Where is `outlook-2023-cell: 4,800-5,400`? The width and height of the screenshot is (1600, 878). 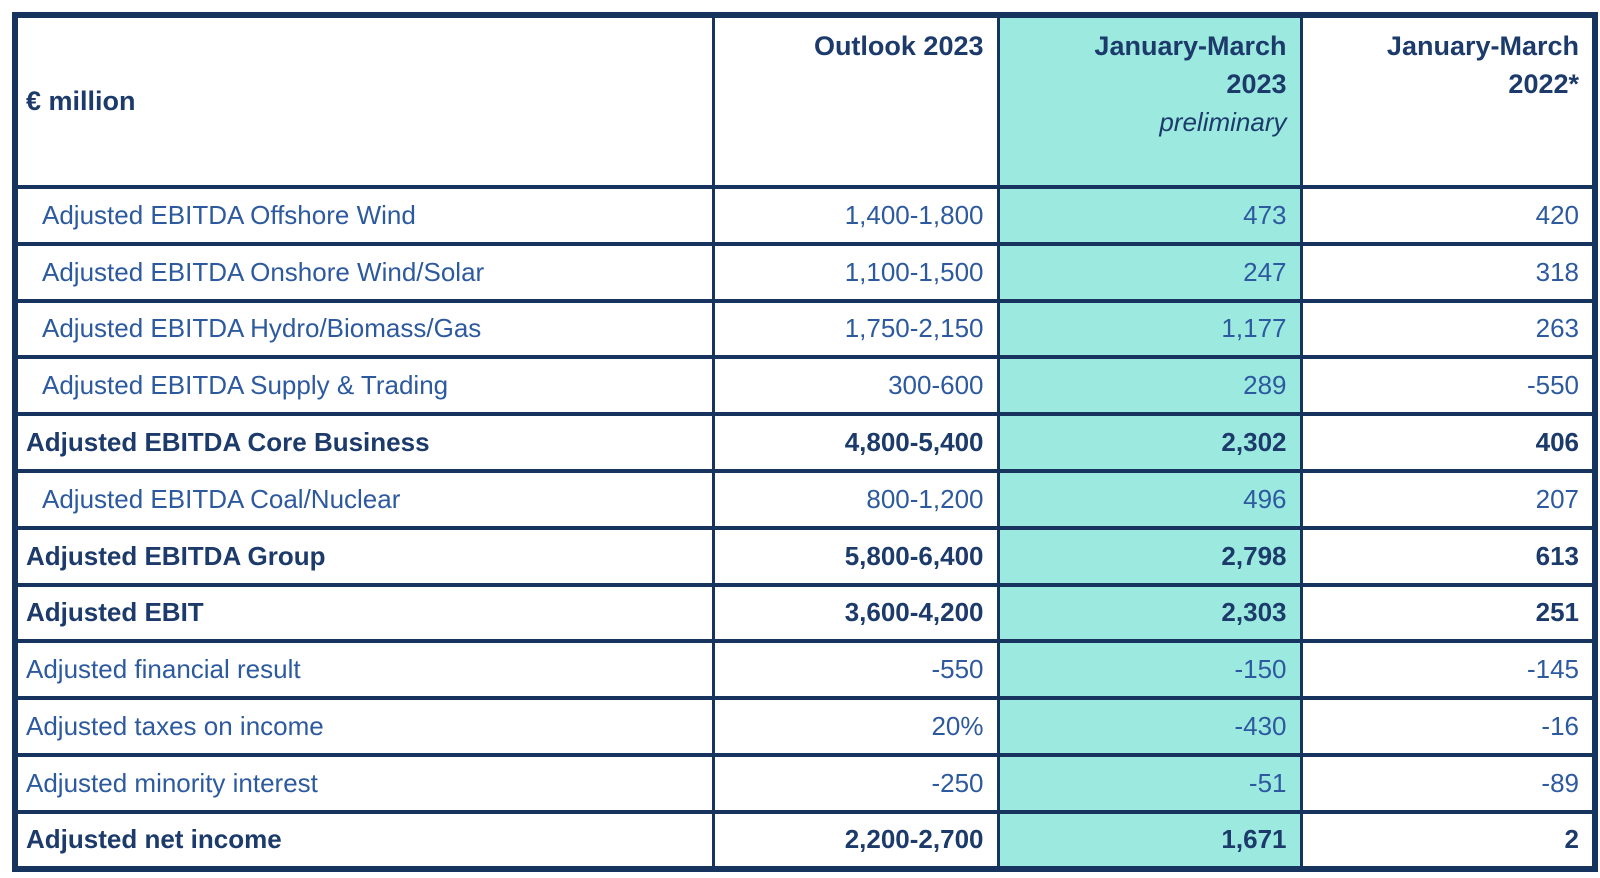 outlook-2023-cell: 4,800-5,400 is located at coordinates (855, 442).